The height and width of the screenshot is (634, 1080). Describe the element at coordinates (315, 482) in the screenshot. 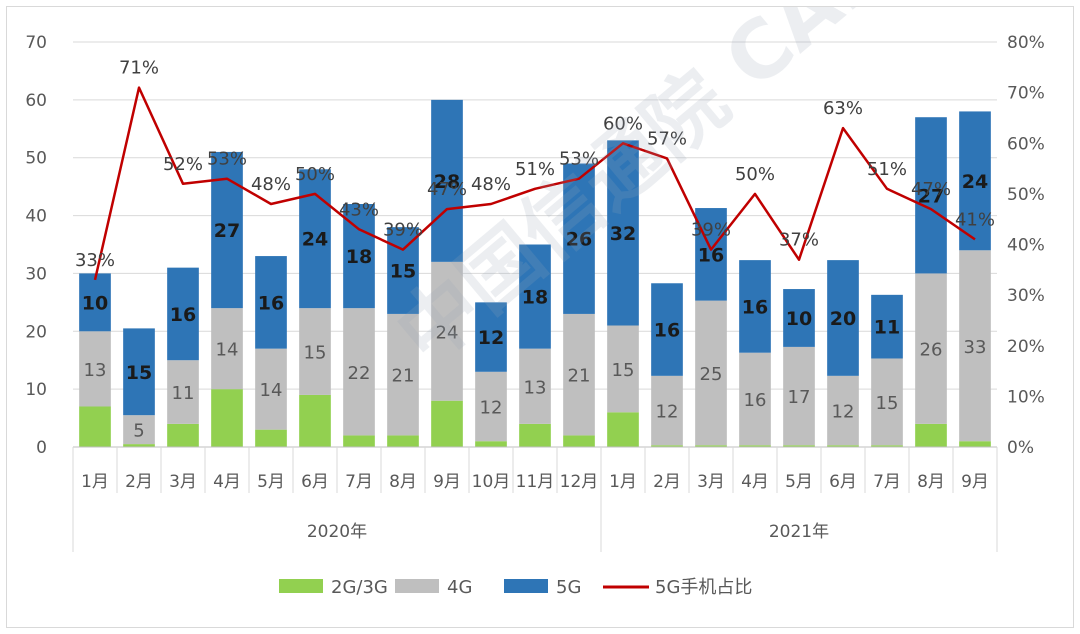

I see `month-label: 6月` at that location.